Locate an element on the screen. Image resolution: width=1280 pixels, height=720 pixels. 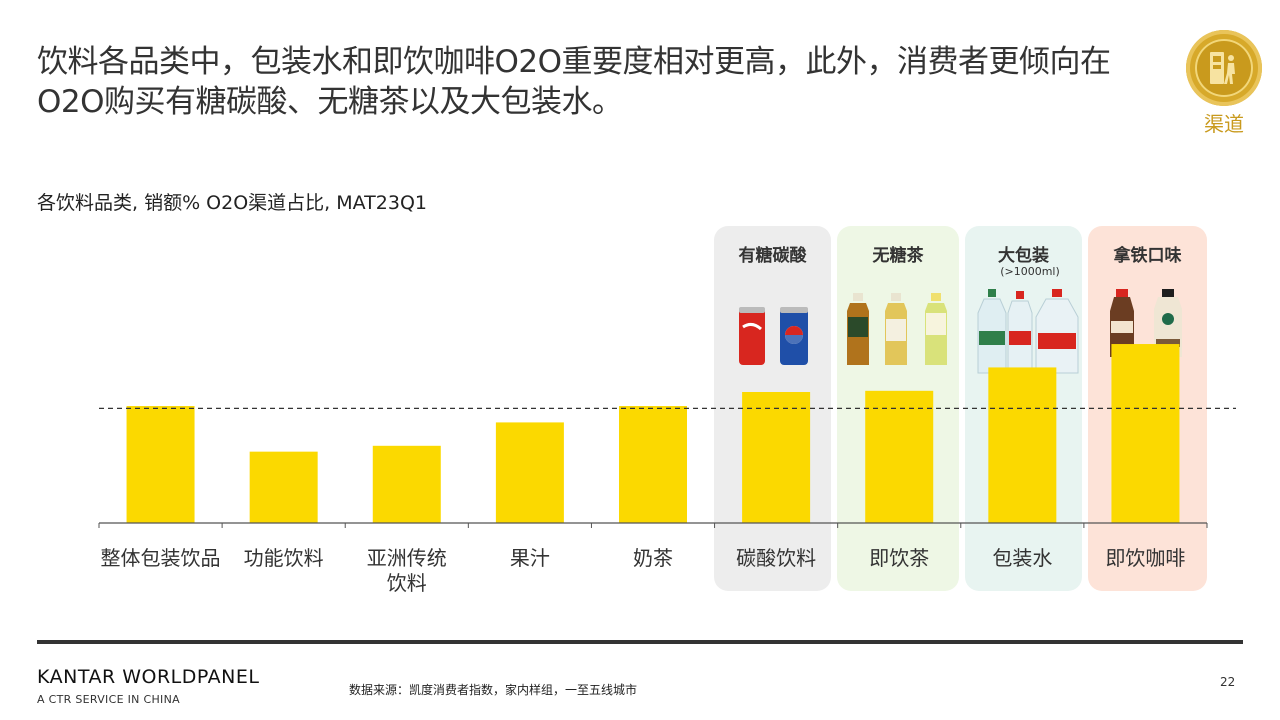
x-tick-label-7: 包装水 is located at coordinates (1022, 558).